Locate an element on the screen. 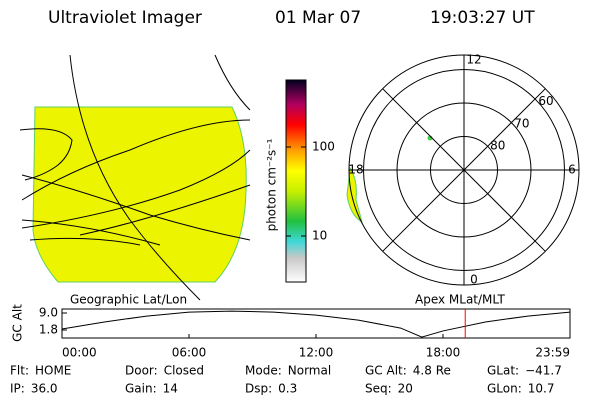 The height and width of the screenshot is (400, 600). info-label: Door: is located at coordinates (141, 371).